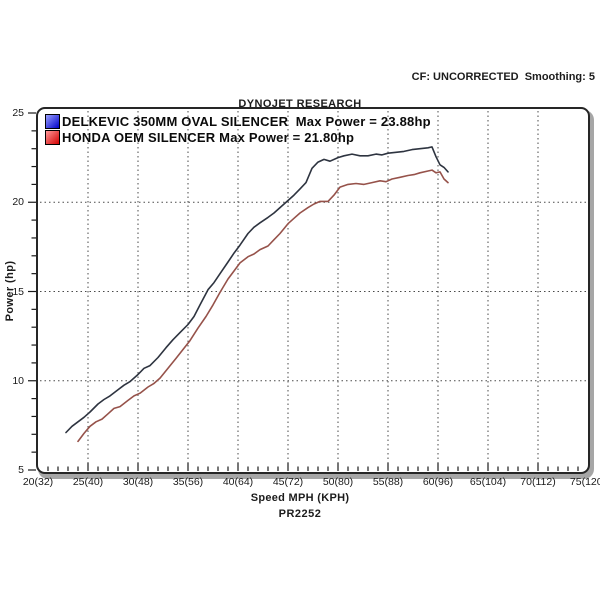  Describe the element at coordinates (300, 514) in the screenshot. I see `run-id: PR2252` at that location.